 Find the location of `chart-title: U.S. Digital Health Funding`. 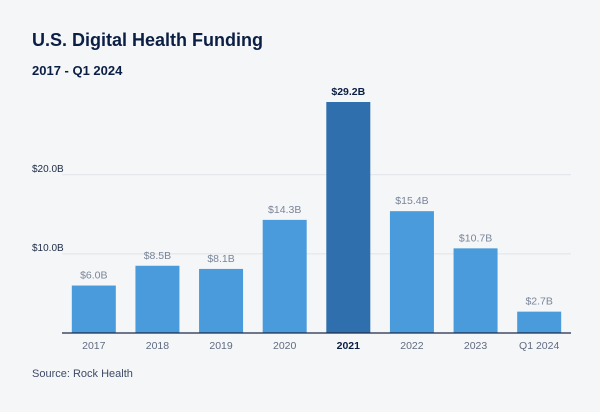

chart-title: U.S. Digital Health Funding is located at coordinates (147, 40).